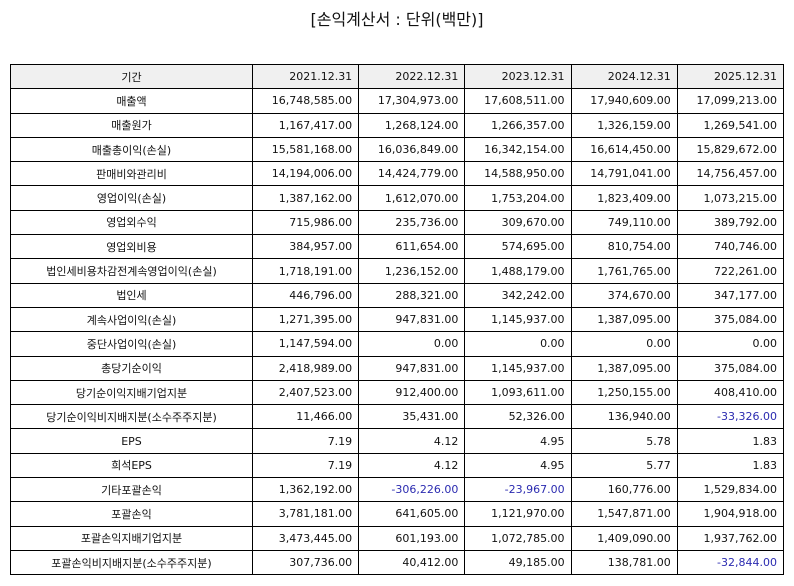 The height and width of the screenshot is (586, 794). What do you see at coordinates (412, 174) in the screenshot?
I see `cell-value: 14,424,779.00` at bounding box center [412, 174].